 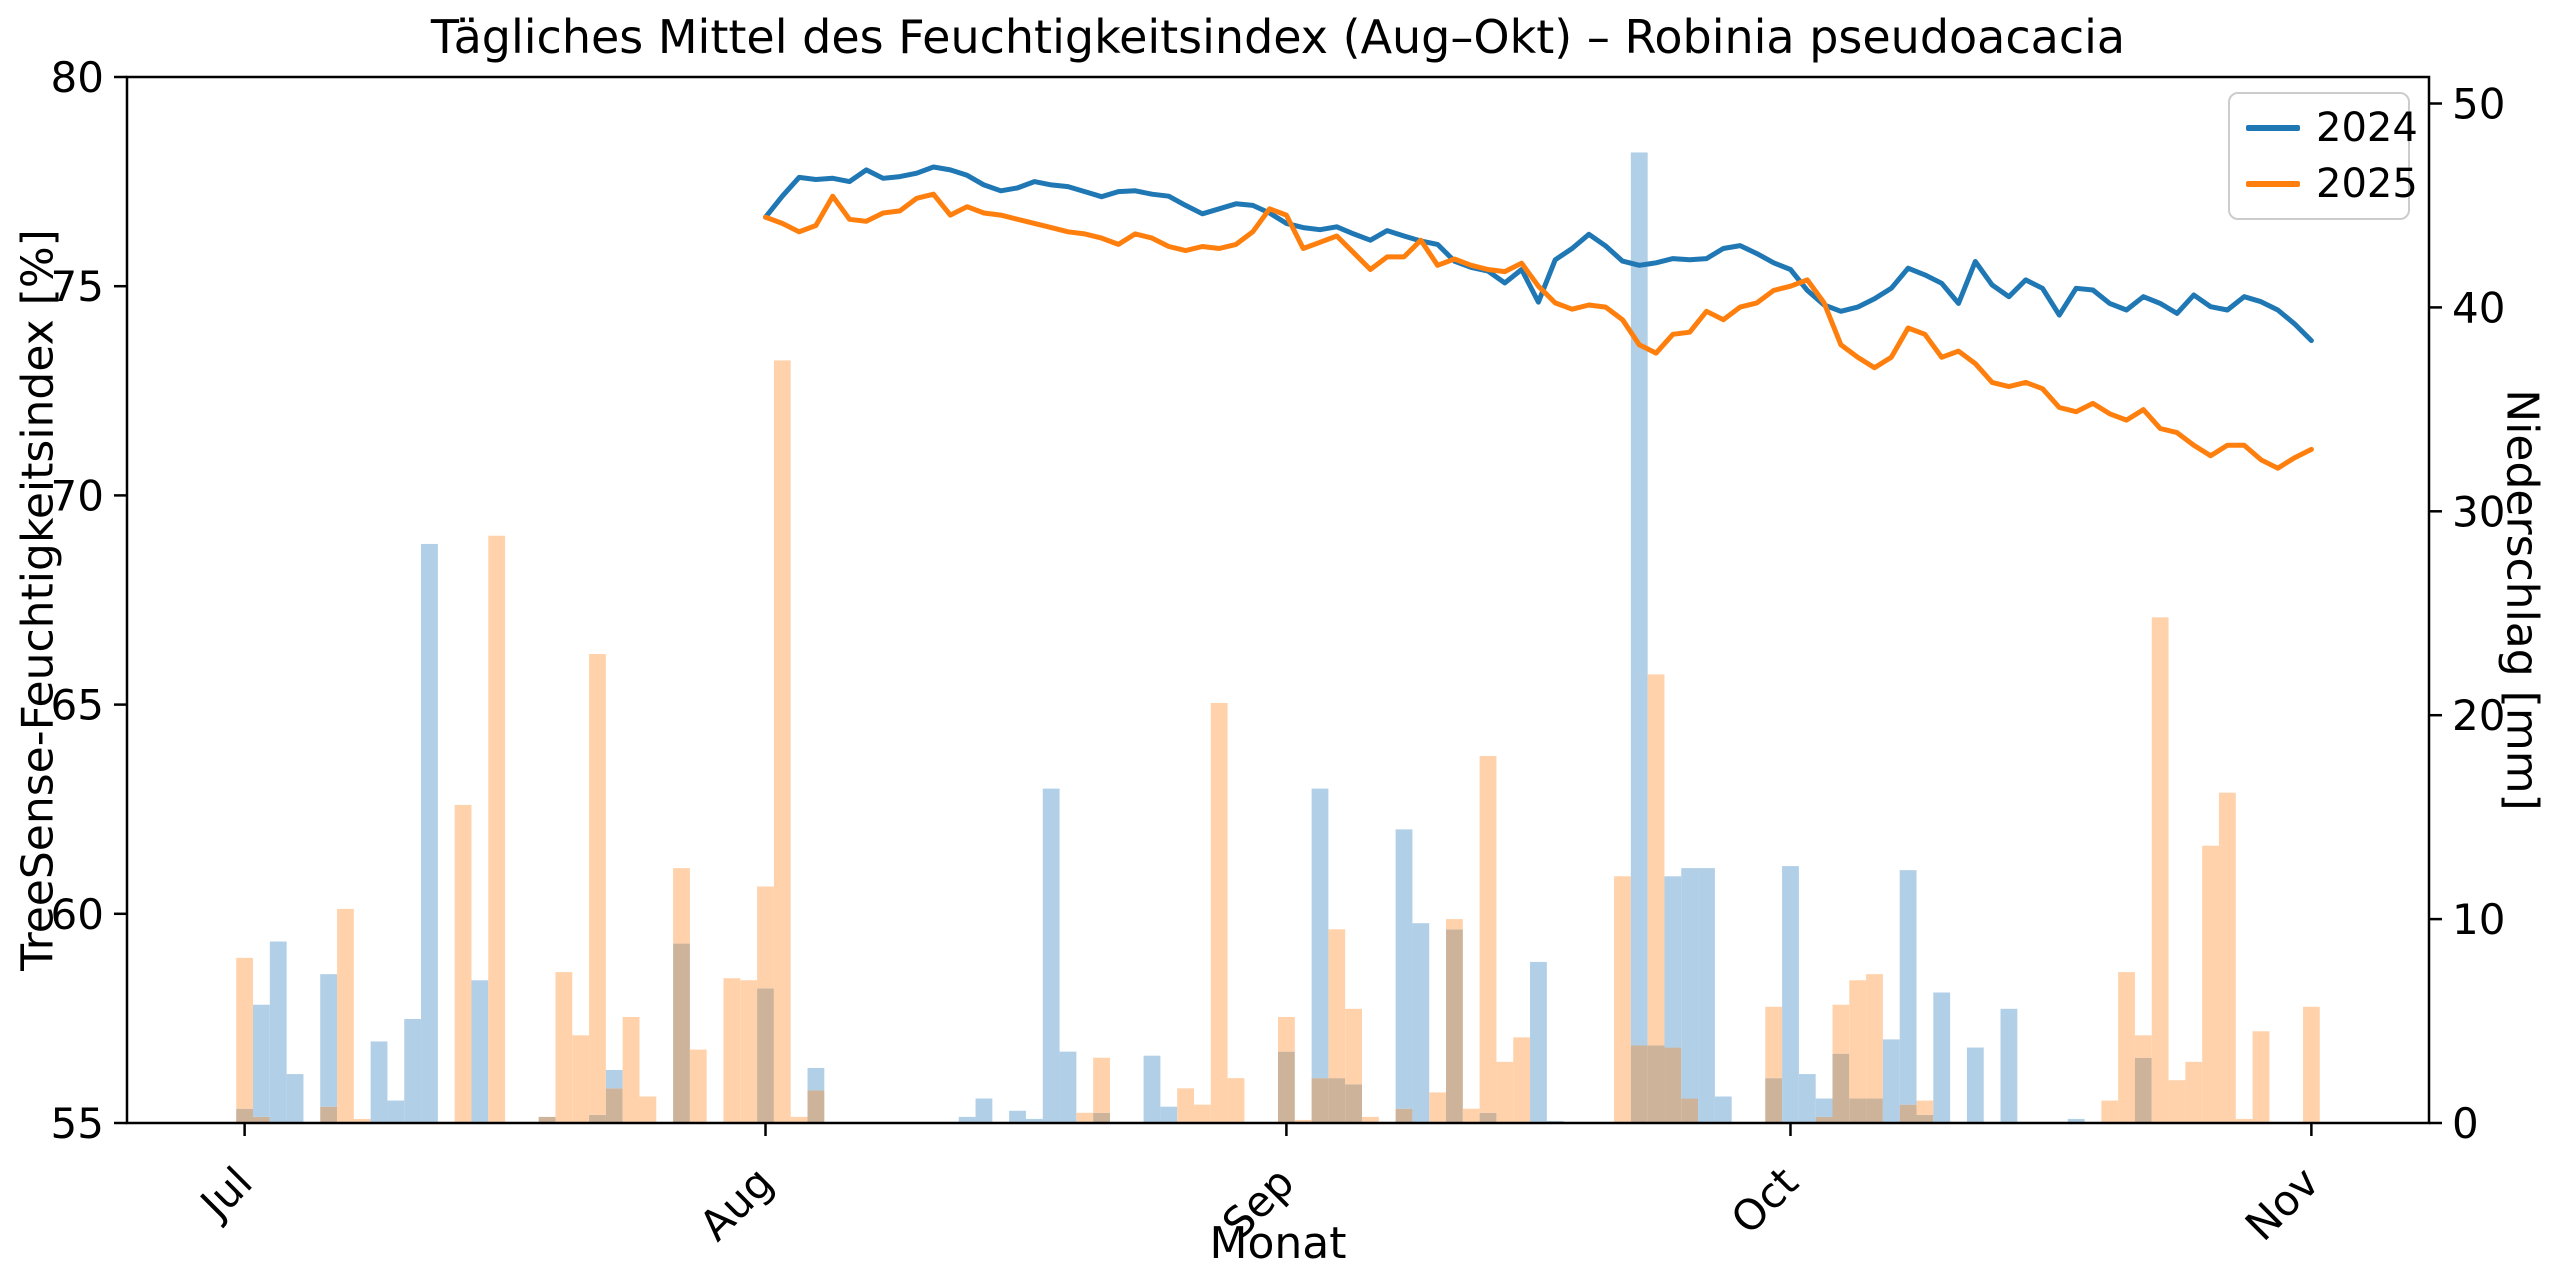 I want to click on y-left-tick-label: 55, so click(x=77, y=1123).